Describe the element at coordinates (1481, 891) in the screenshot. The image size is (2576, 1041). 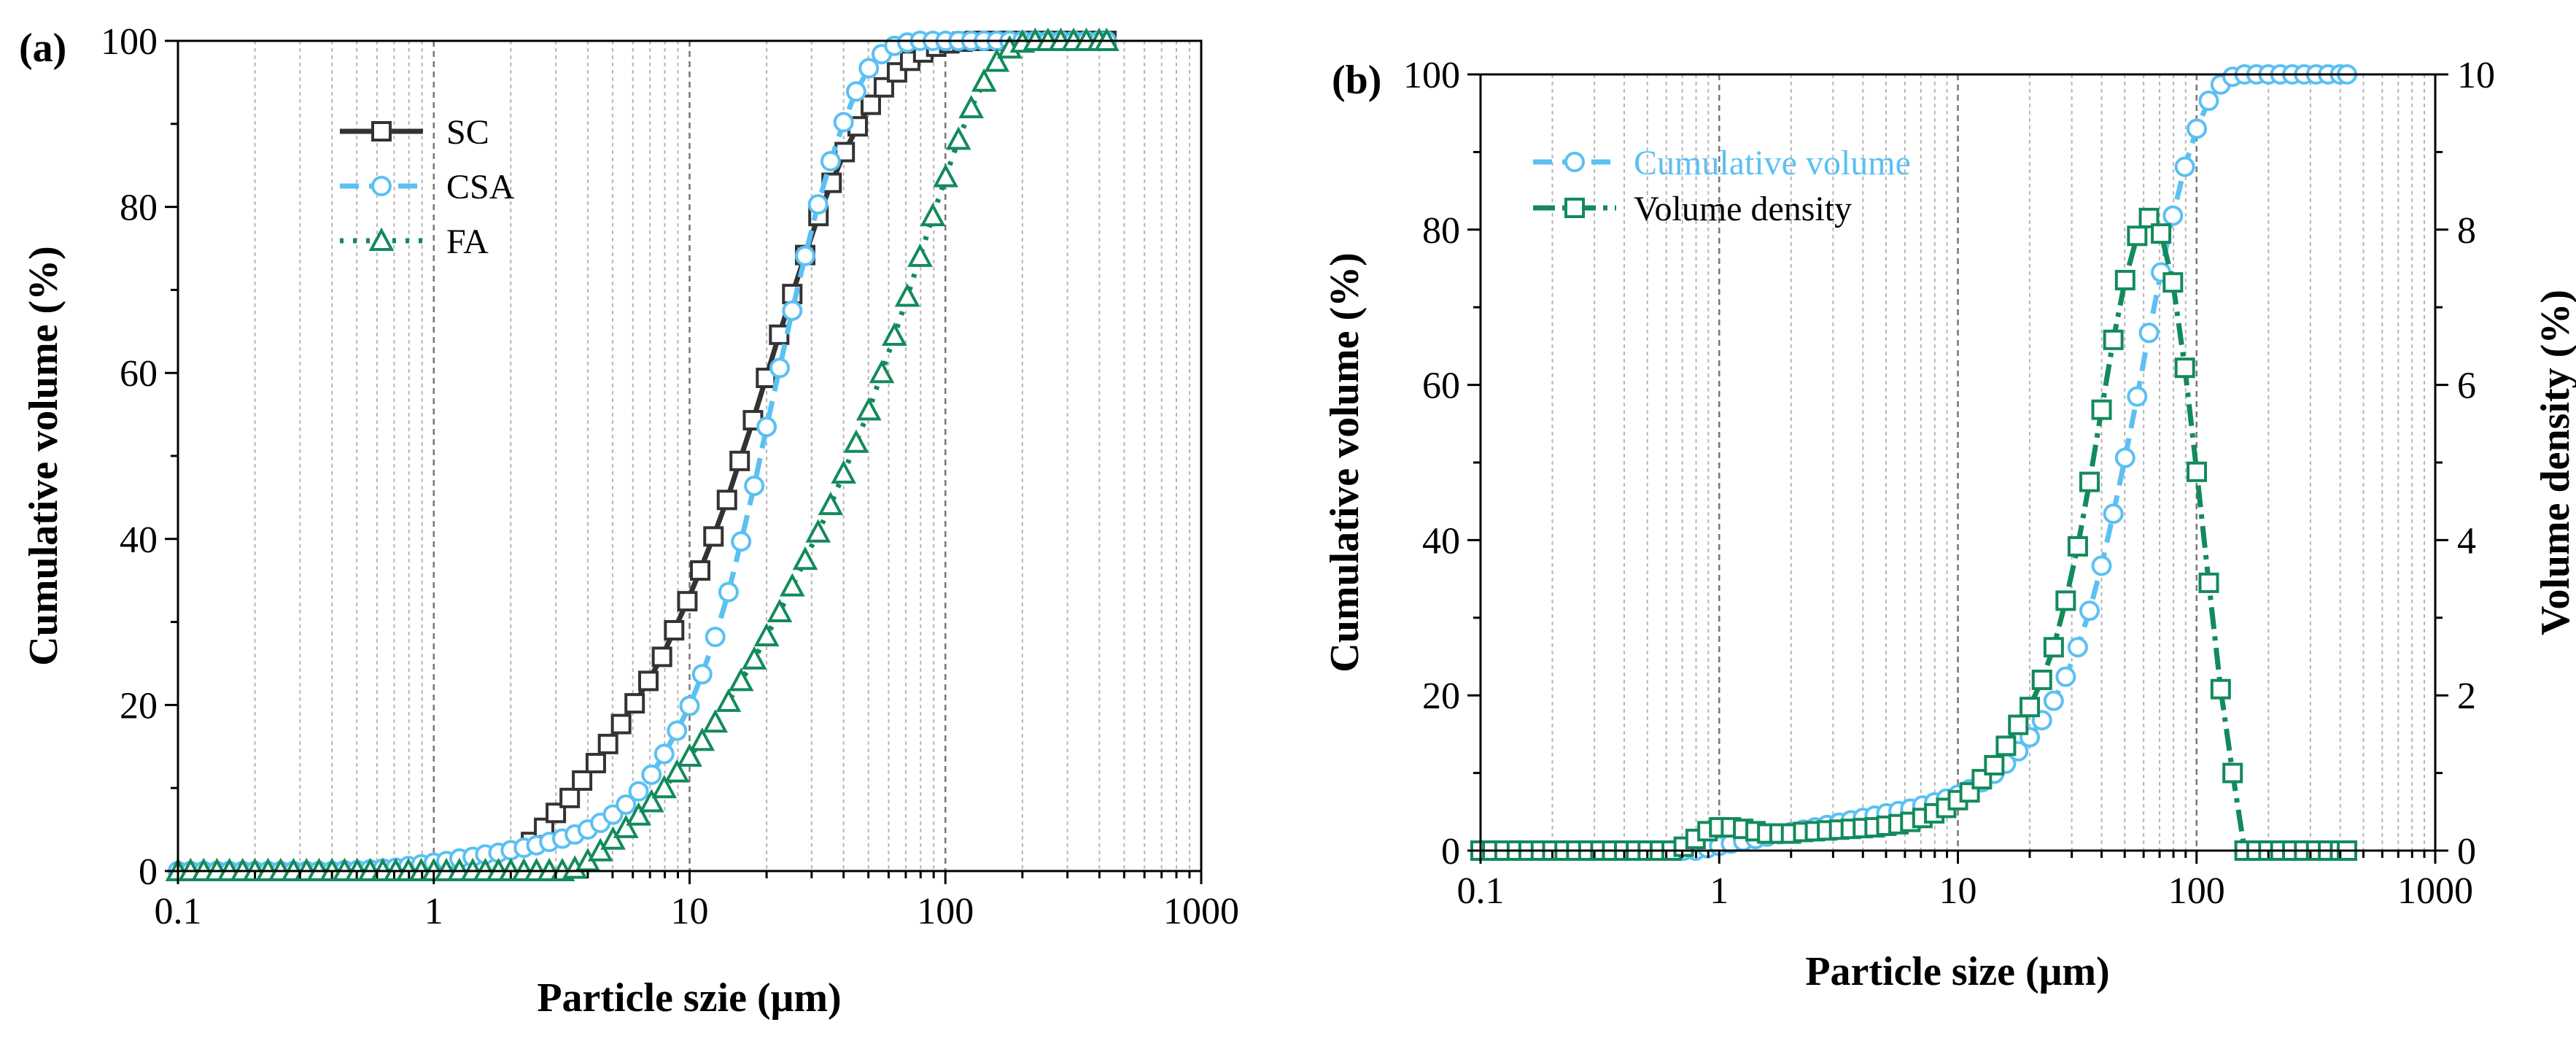
I see `x-tick-label: 0.1` at that location.